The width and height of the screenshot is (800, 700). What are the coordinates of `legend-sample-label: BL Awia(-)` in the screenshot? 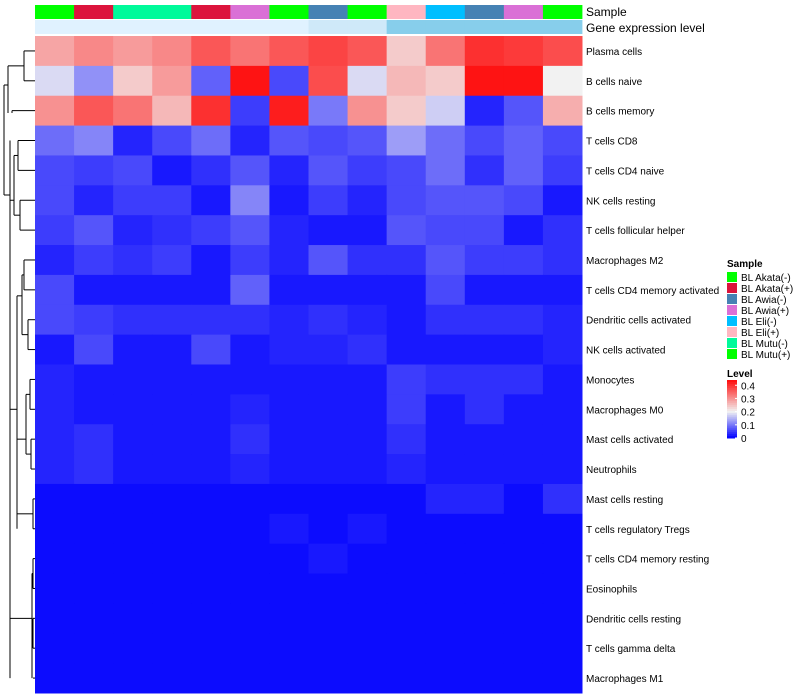 It's located at (764, 300).